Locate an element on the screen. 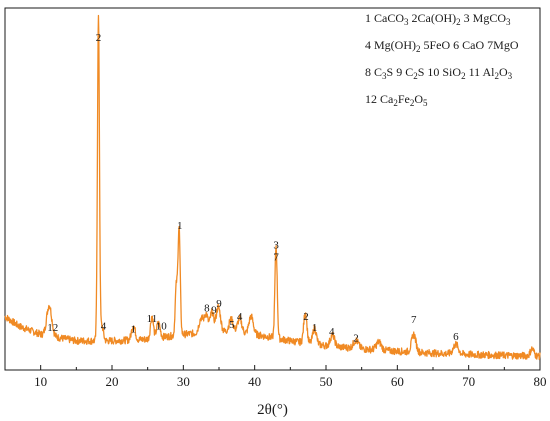  legend-text: 3 MgCO is located at coordinates (484, 18).